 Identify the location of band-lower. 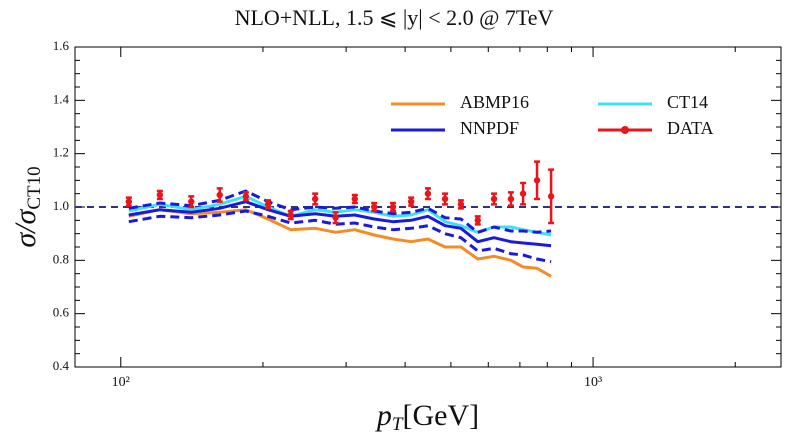
(340, 236).